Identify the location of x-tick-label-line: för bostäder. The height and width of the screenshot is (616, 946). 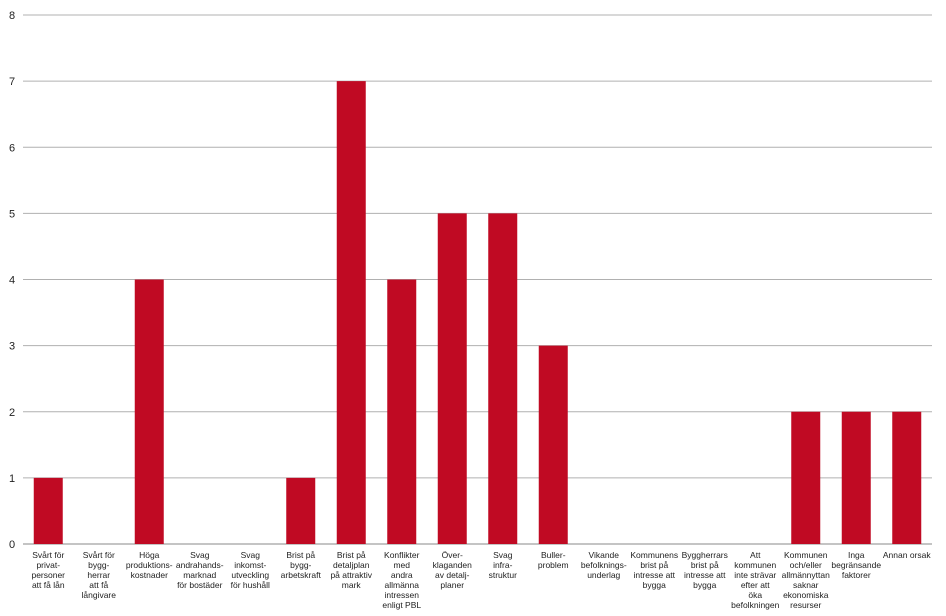
(200, 585).